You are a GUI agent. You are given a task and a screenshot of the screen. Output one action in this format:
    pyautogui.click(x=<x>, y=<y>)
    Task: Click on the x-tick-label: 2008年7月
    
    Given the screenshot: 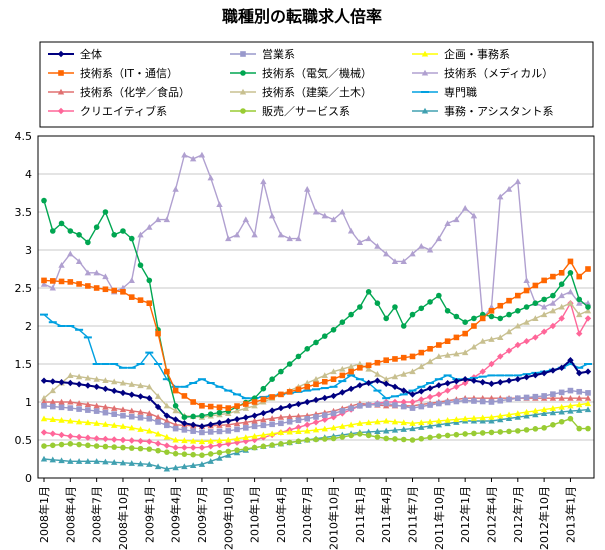 What is the action you would take?
    pyautogui.click(x=97, y=514)
    